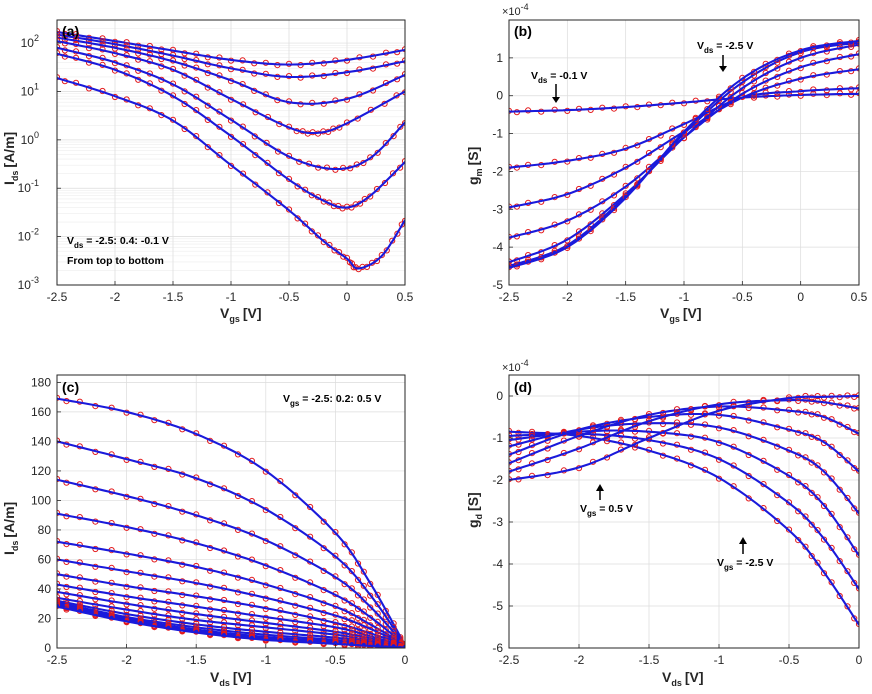 The height and width of the screenshot is (694, 872). I want to click on series-vds--0.1-v, so click(231, 173).